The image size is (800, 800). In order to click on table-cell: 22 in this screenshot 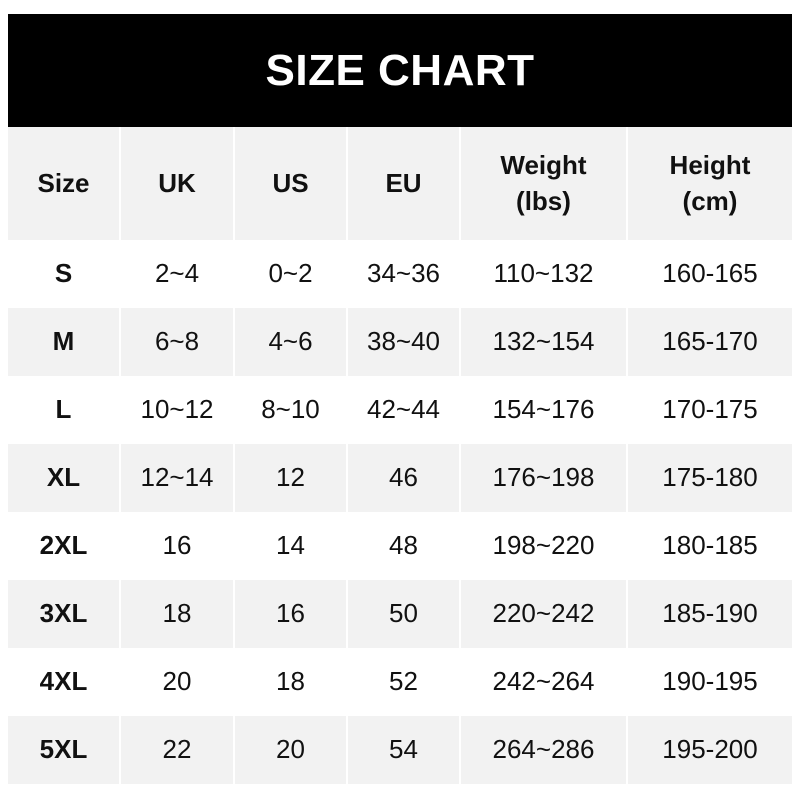, I will do `click(178, 750)`.